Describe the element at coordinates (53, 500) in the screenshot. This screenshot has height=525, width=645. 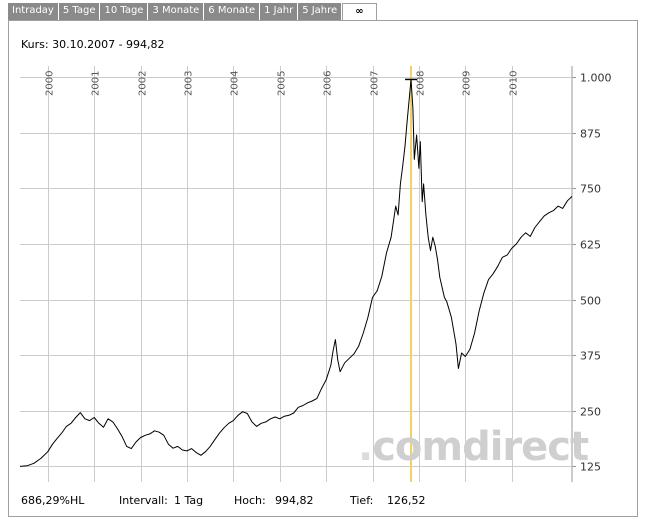
I see `performance-value: 686,29%HL` at that location.